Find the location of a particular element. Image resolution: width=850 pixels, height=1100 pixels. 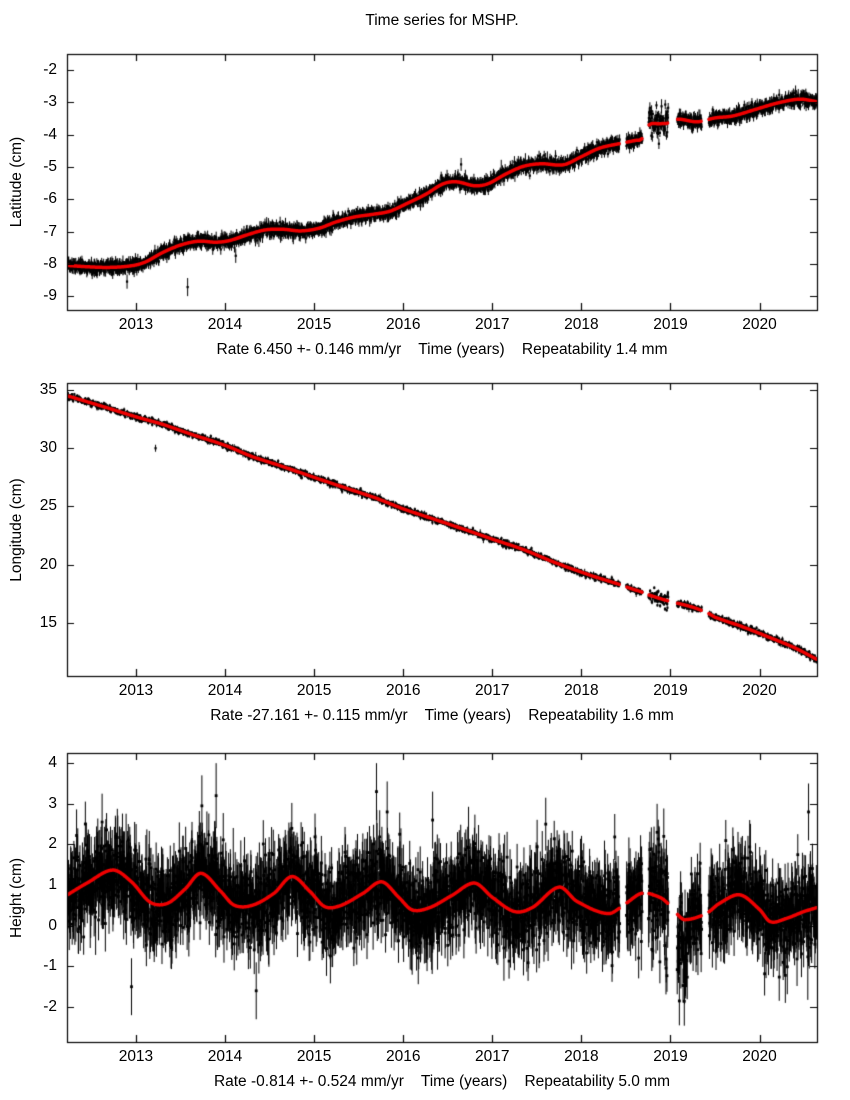

latitude-xtick-2017: 2017 is located at coordinates (492, 324).